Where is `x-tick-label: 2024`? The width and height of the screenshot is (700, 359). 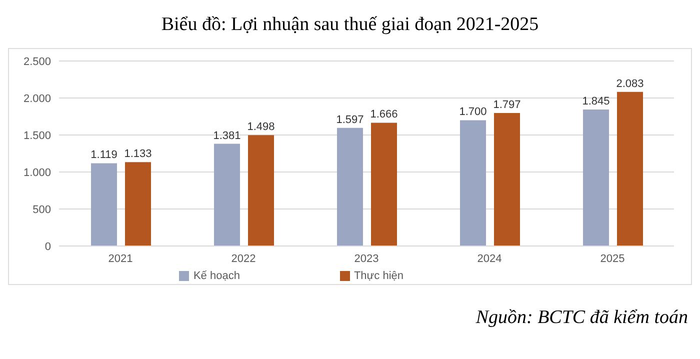
x-tick-label: 2024 is located at coordinates (489, 258).